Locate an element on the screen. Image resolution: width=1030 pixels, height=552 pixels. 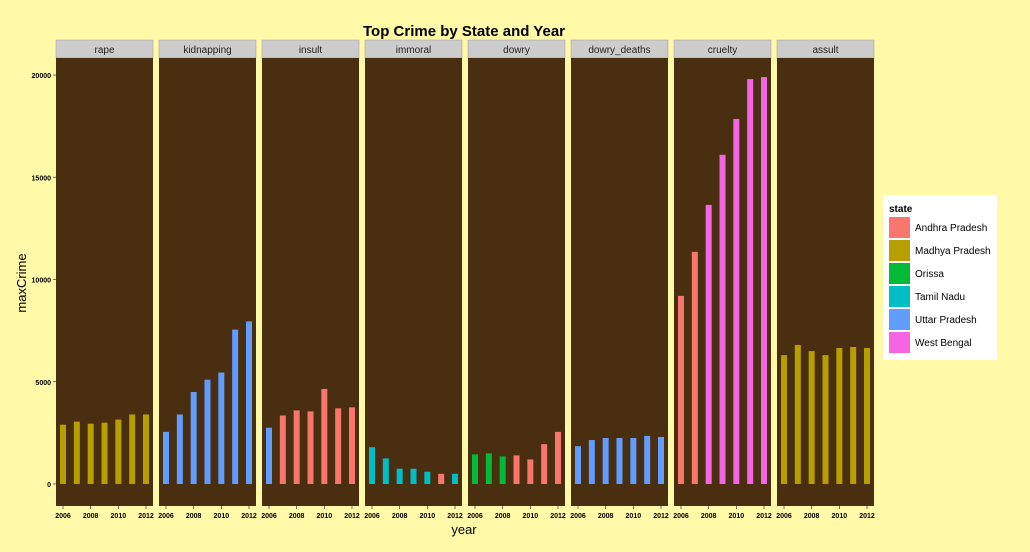
bar-cruelty-2009 is located at coordinates (722, 319).